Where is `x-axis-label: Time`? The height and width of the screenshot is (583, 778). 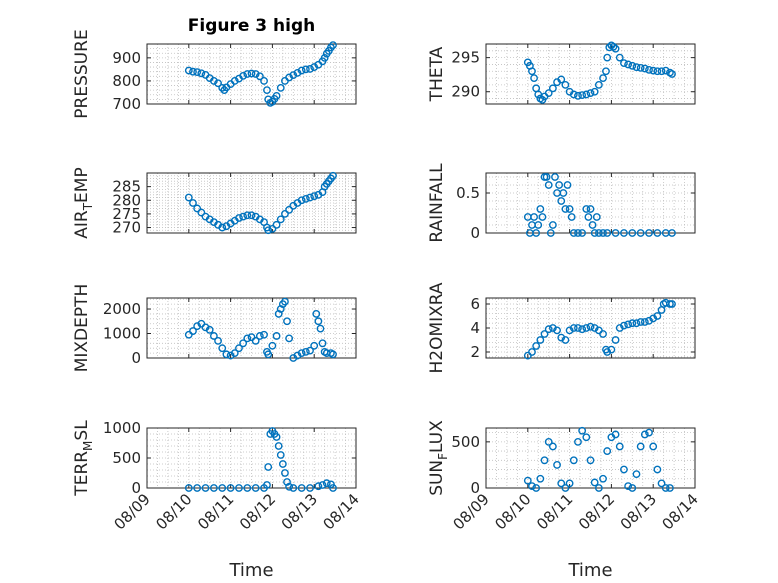 x-axis-label: Time is located at coordinates (589, 570).